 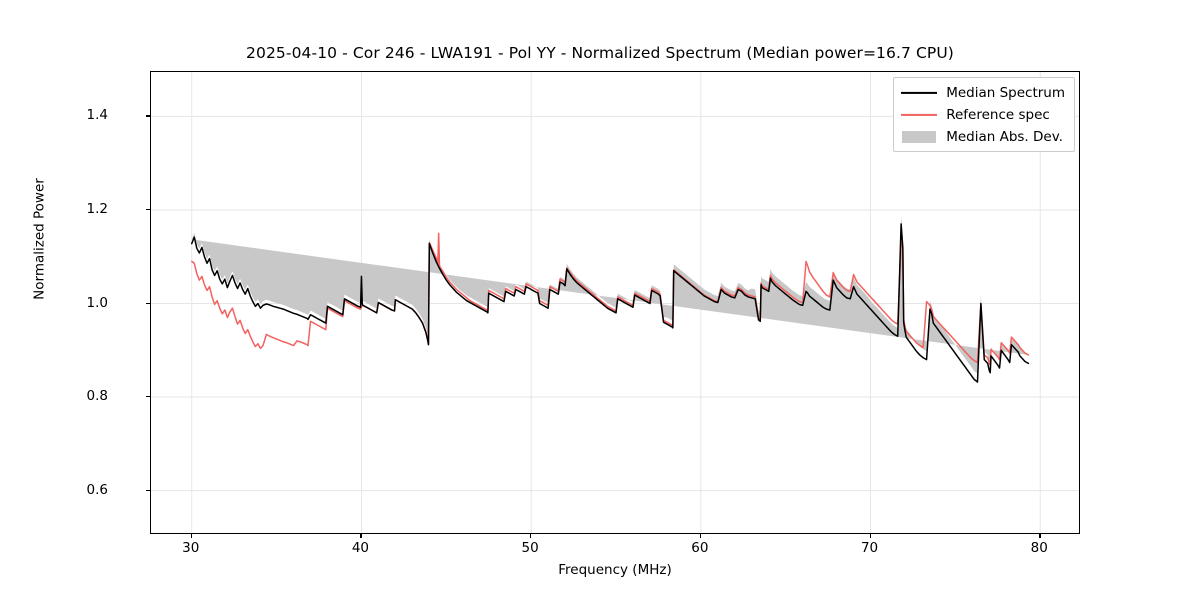 I want to click on legend-label: Reference spec, so click(x=998, y=114).